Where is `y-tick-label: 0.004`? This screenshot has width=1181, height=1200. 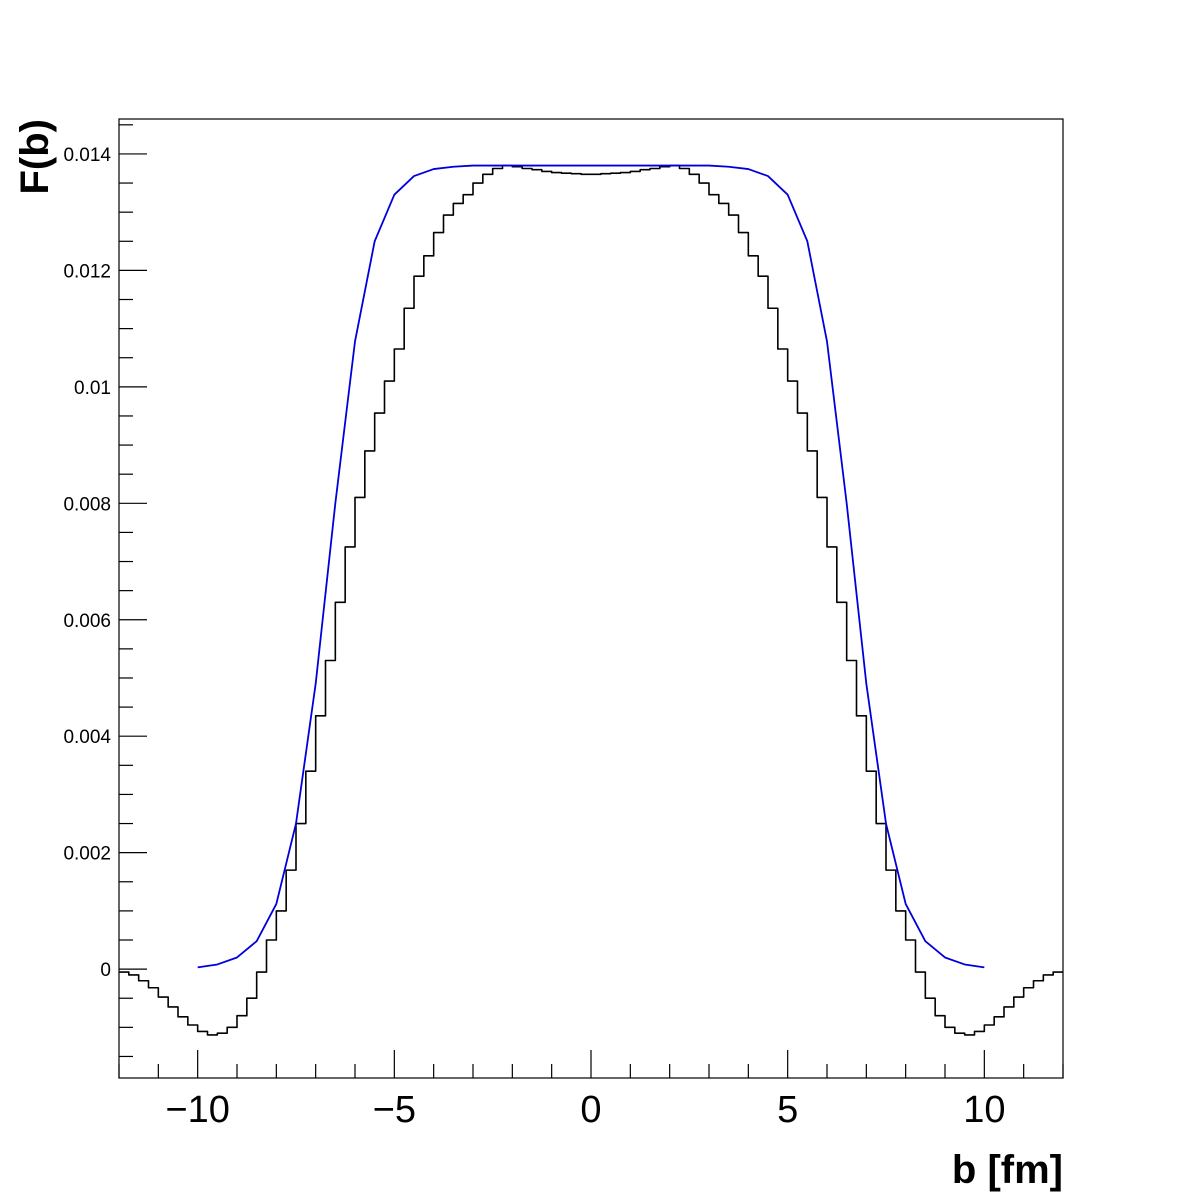 y-tick-label: 0.004 is located at coordinates (87, 737).